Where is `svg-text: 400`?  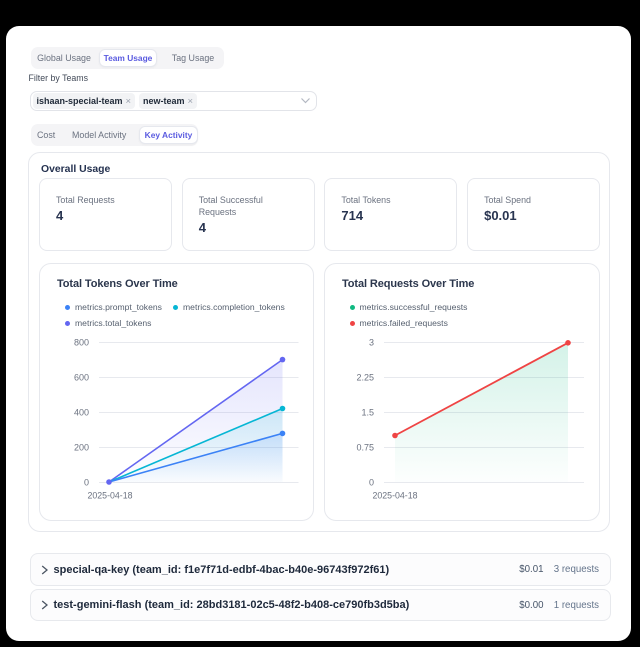
svg-text: 400 is located at coordinates (81, 413).